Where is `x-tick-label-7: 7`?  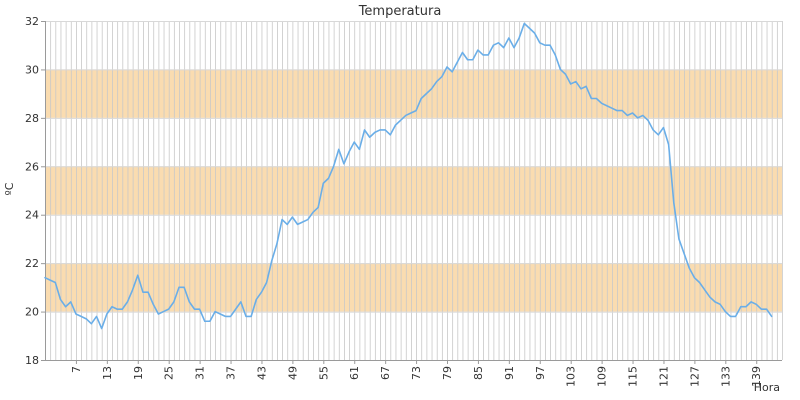
x-tick-label-7: 7 is located at coordinates (76, 369).